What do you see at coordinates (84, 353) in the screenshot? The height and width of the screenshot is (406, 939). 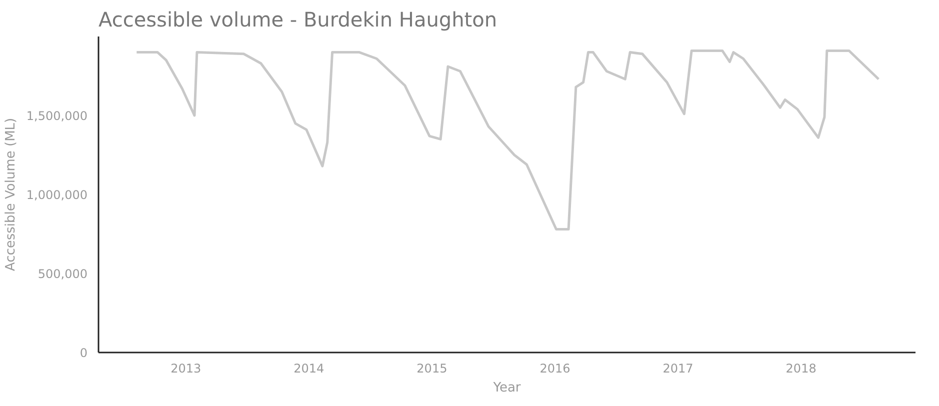 I see `y-tick-label: 0` at bounding box center [84, 353].